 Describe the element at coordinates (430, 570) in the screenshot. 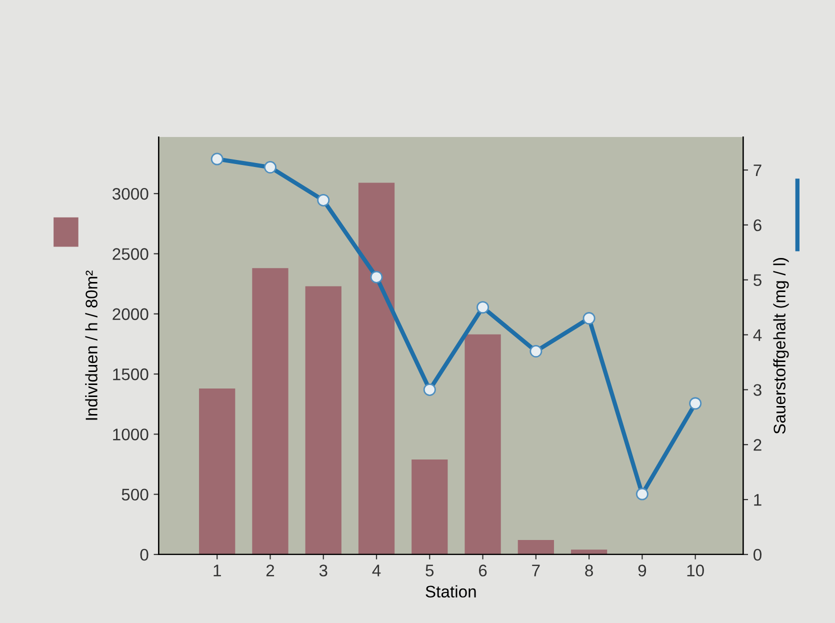

I see `x-tick-label: 5` at that location.